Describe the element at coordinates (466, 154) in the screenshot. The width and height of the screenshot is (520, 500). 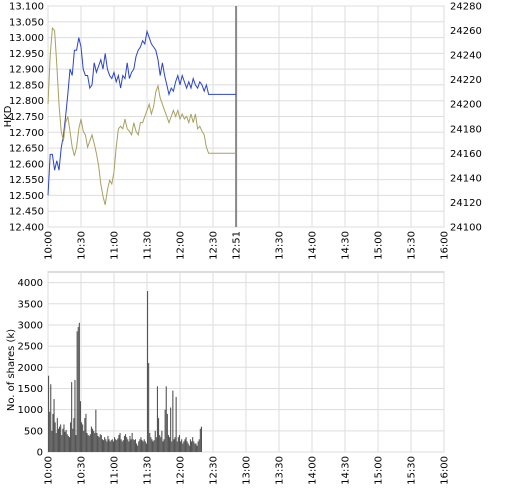
I see `price-y2-tick-label: 24160` at that location.